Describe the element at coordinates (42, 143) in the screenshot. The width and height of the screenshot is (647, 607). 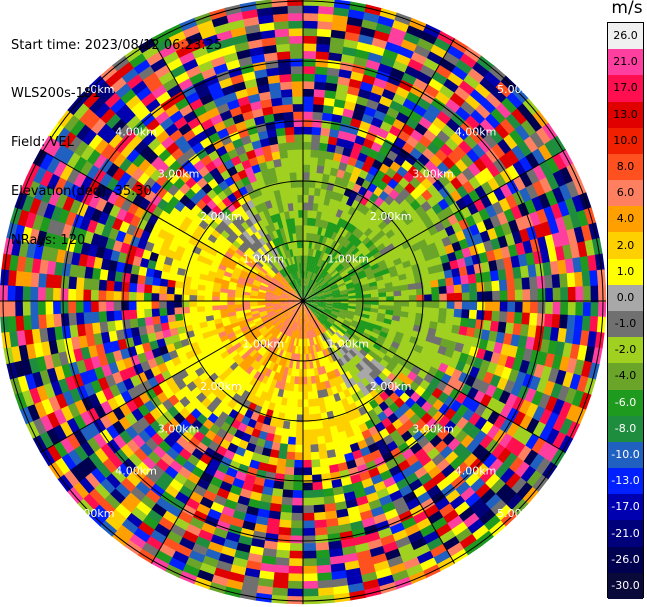
I see `field-text: Field: VEL` at that location.